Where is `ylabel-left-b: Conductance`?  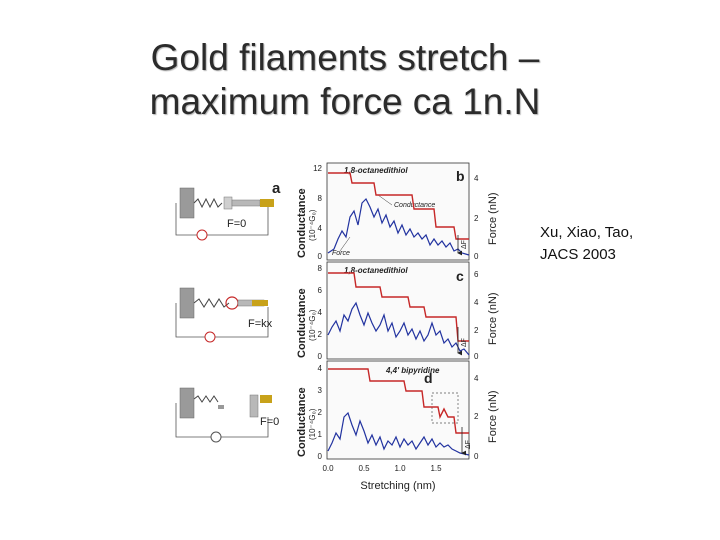
ylabel-left-b: Conductance is located at coordinates (302, 223).